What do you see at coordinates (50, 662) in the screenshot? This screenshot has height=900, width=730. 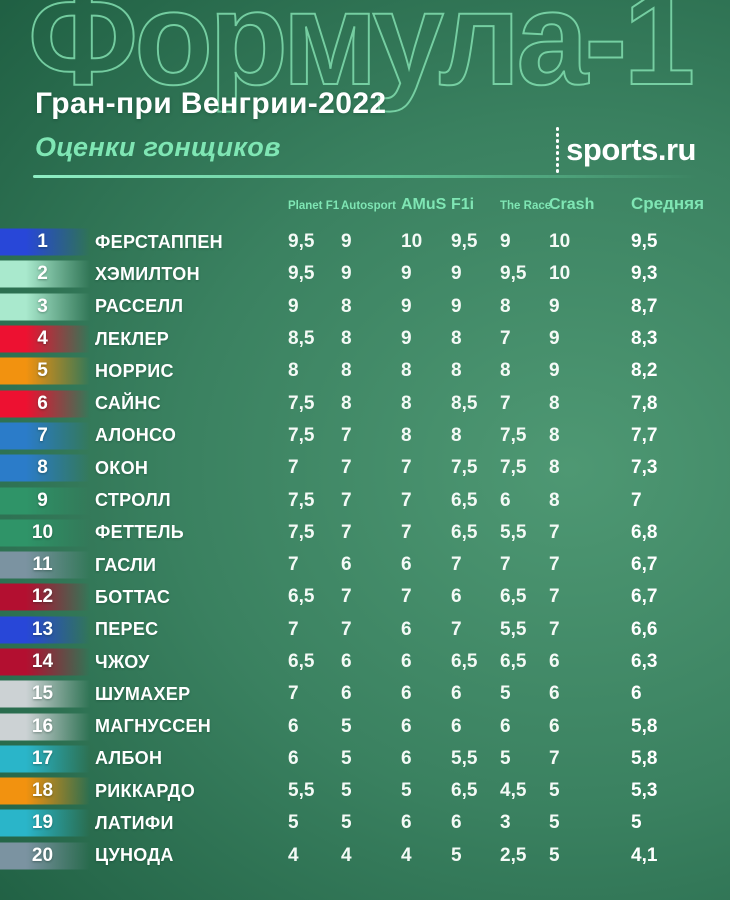 I see `position-cell: 14` at bounding box center [50, 662].